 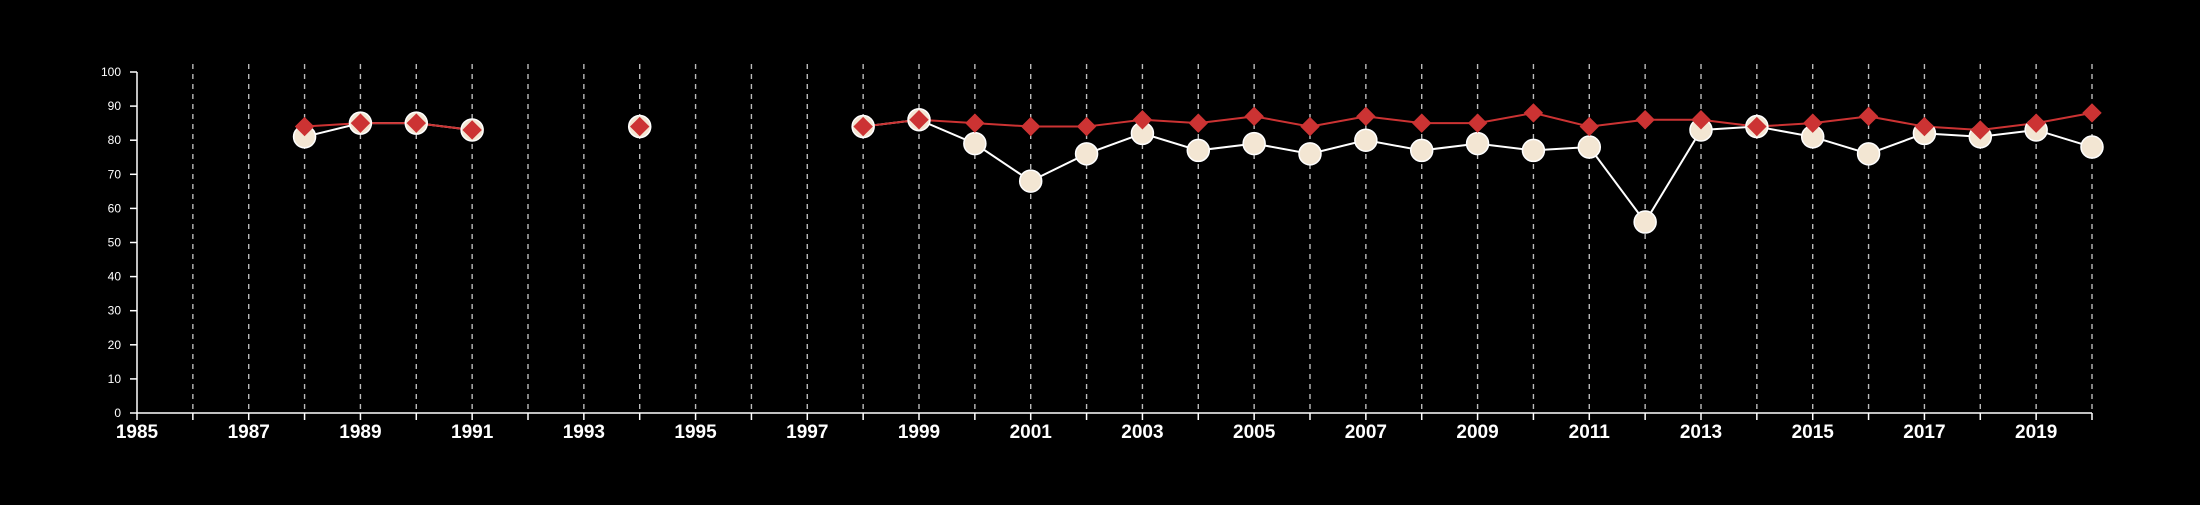 I want to click on y-tick-label: 0, so click(x=117, y=413).